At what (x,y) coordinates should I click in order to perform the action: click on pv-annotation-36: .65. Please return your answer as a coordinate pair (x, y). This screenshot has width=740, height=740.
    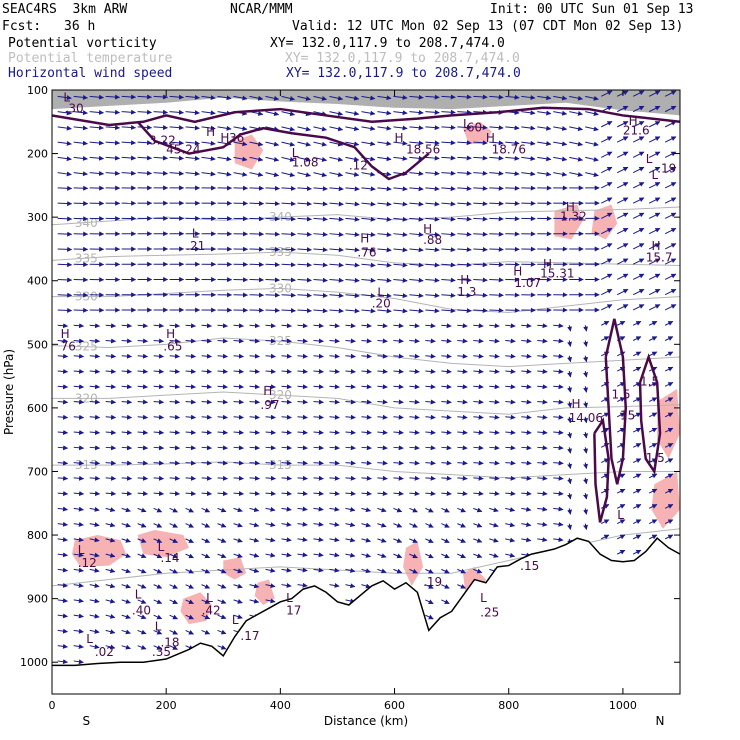
    Looking at the image, I should click on (172, 347).